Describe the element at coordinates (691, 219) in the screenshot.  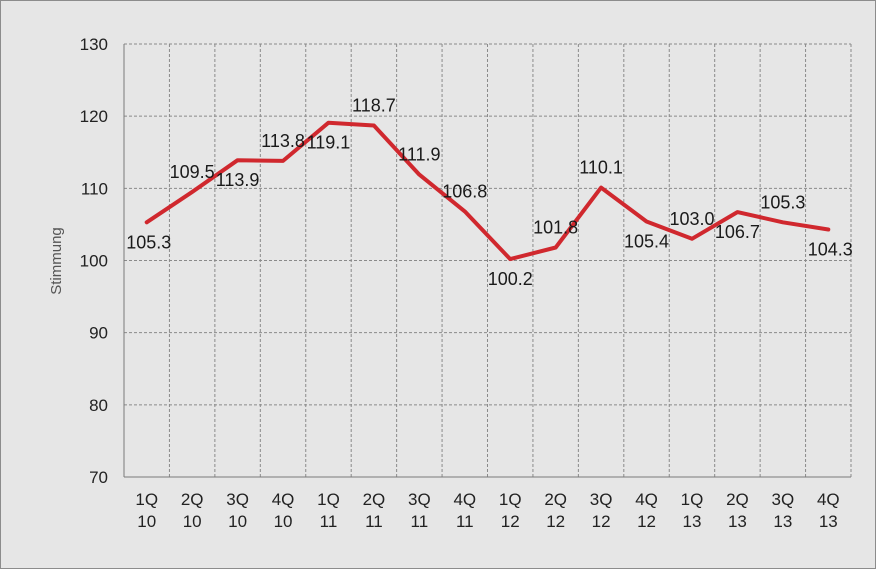
I see `data-label: 103.0` at that location.